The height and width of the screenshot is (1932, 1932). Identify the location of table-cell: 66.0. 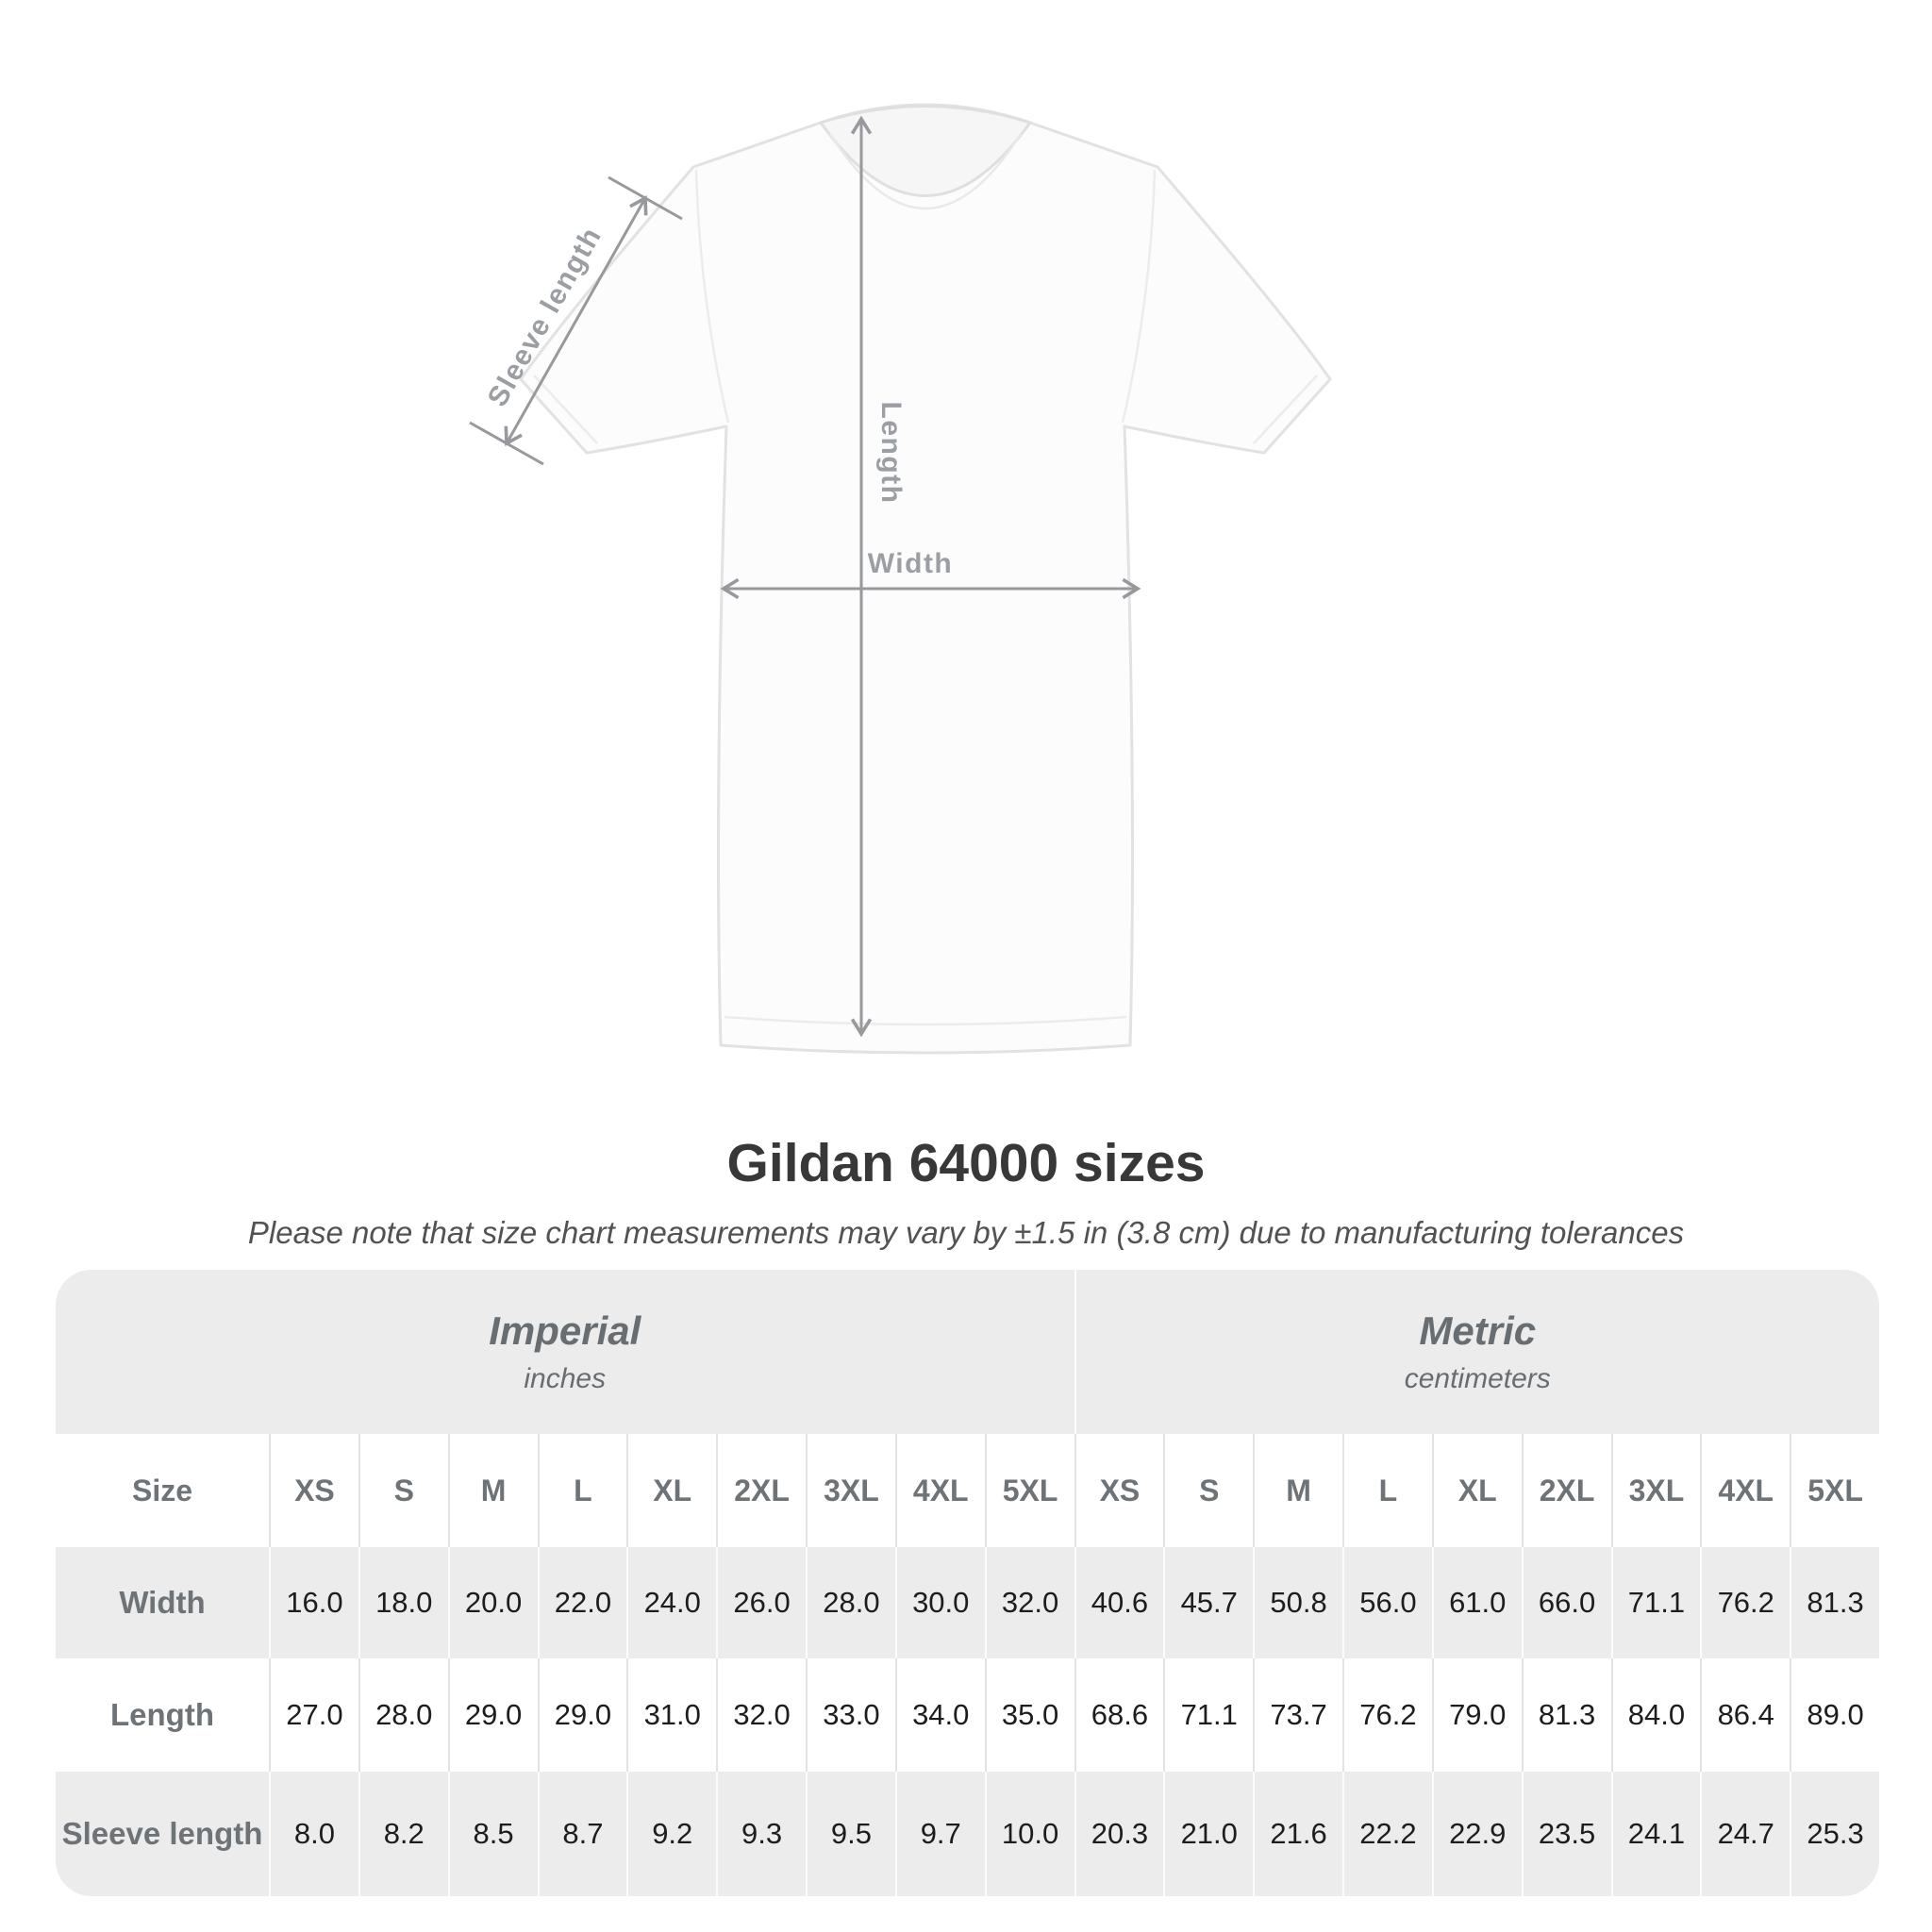
(1566, 1603).